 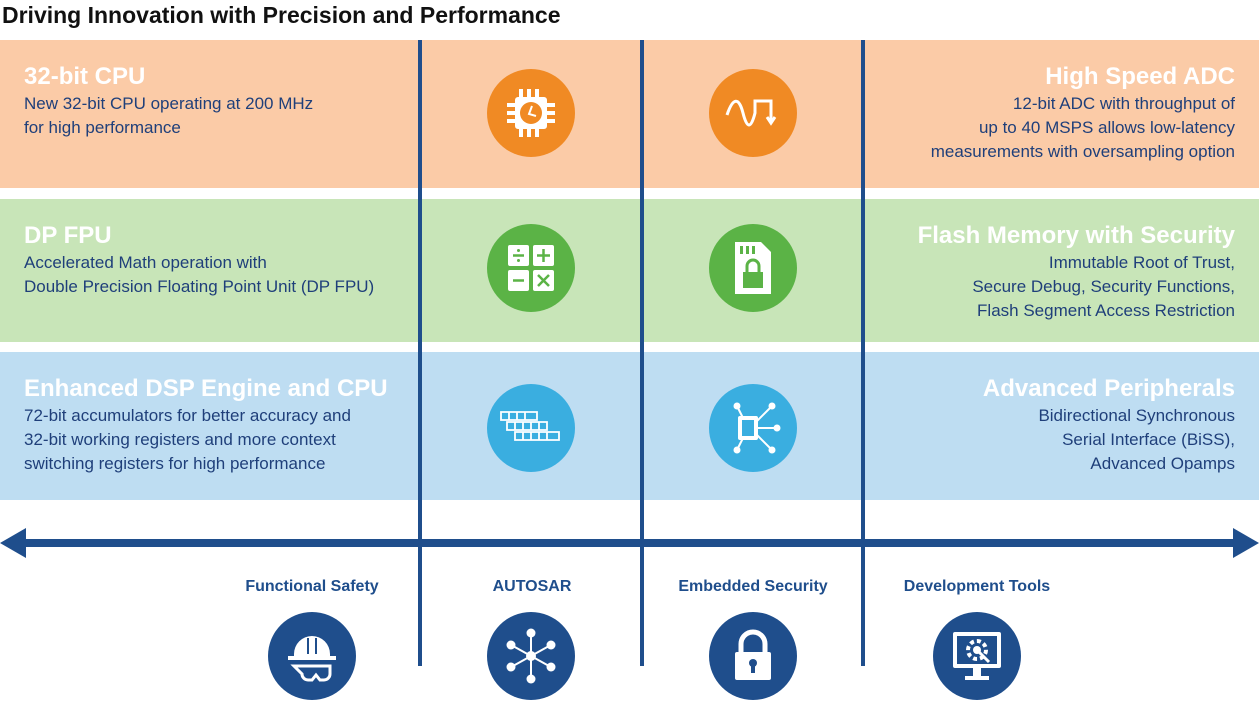 What do you see at coordinates (102, 127) in the screenshot?
I see `feature-line: for high performance` at bounding box center [102, 127].